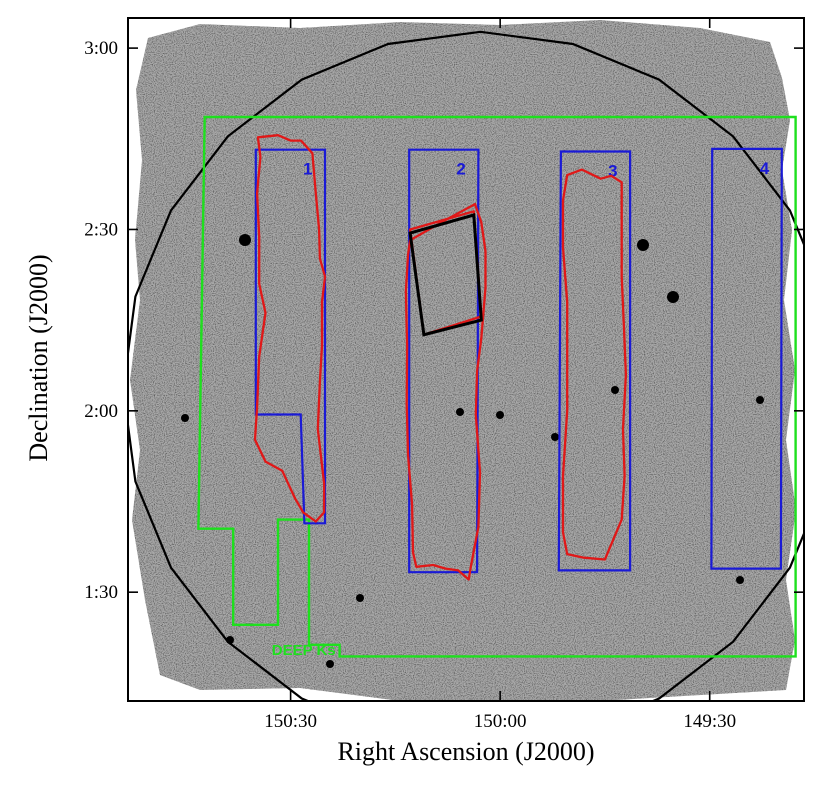  Describe the element at coordinates (746, 358) in the screenshot. I see `field-4-outline` at that location.